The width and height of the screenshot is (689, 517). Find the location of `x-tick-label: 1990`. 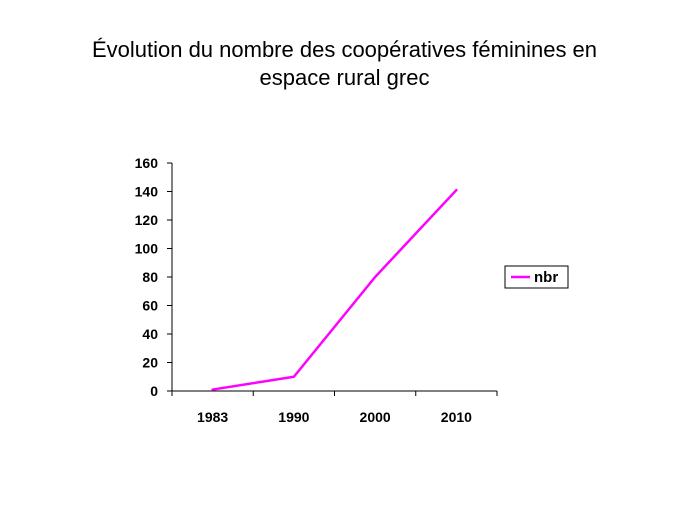

x-tick-label: 1990 is located at coordinates (293, 417).